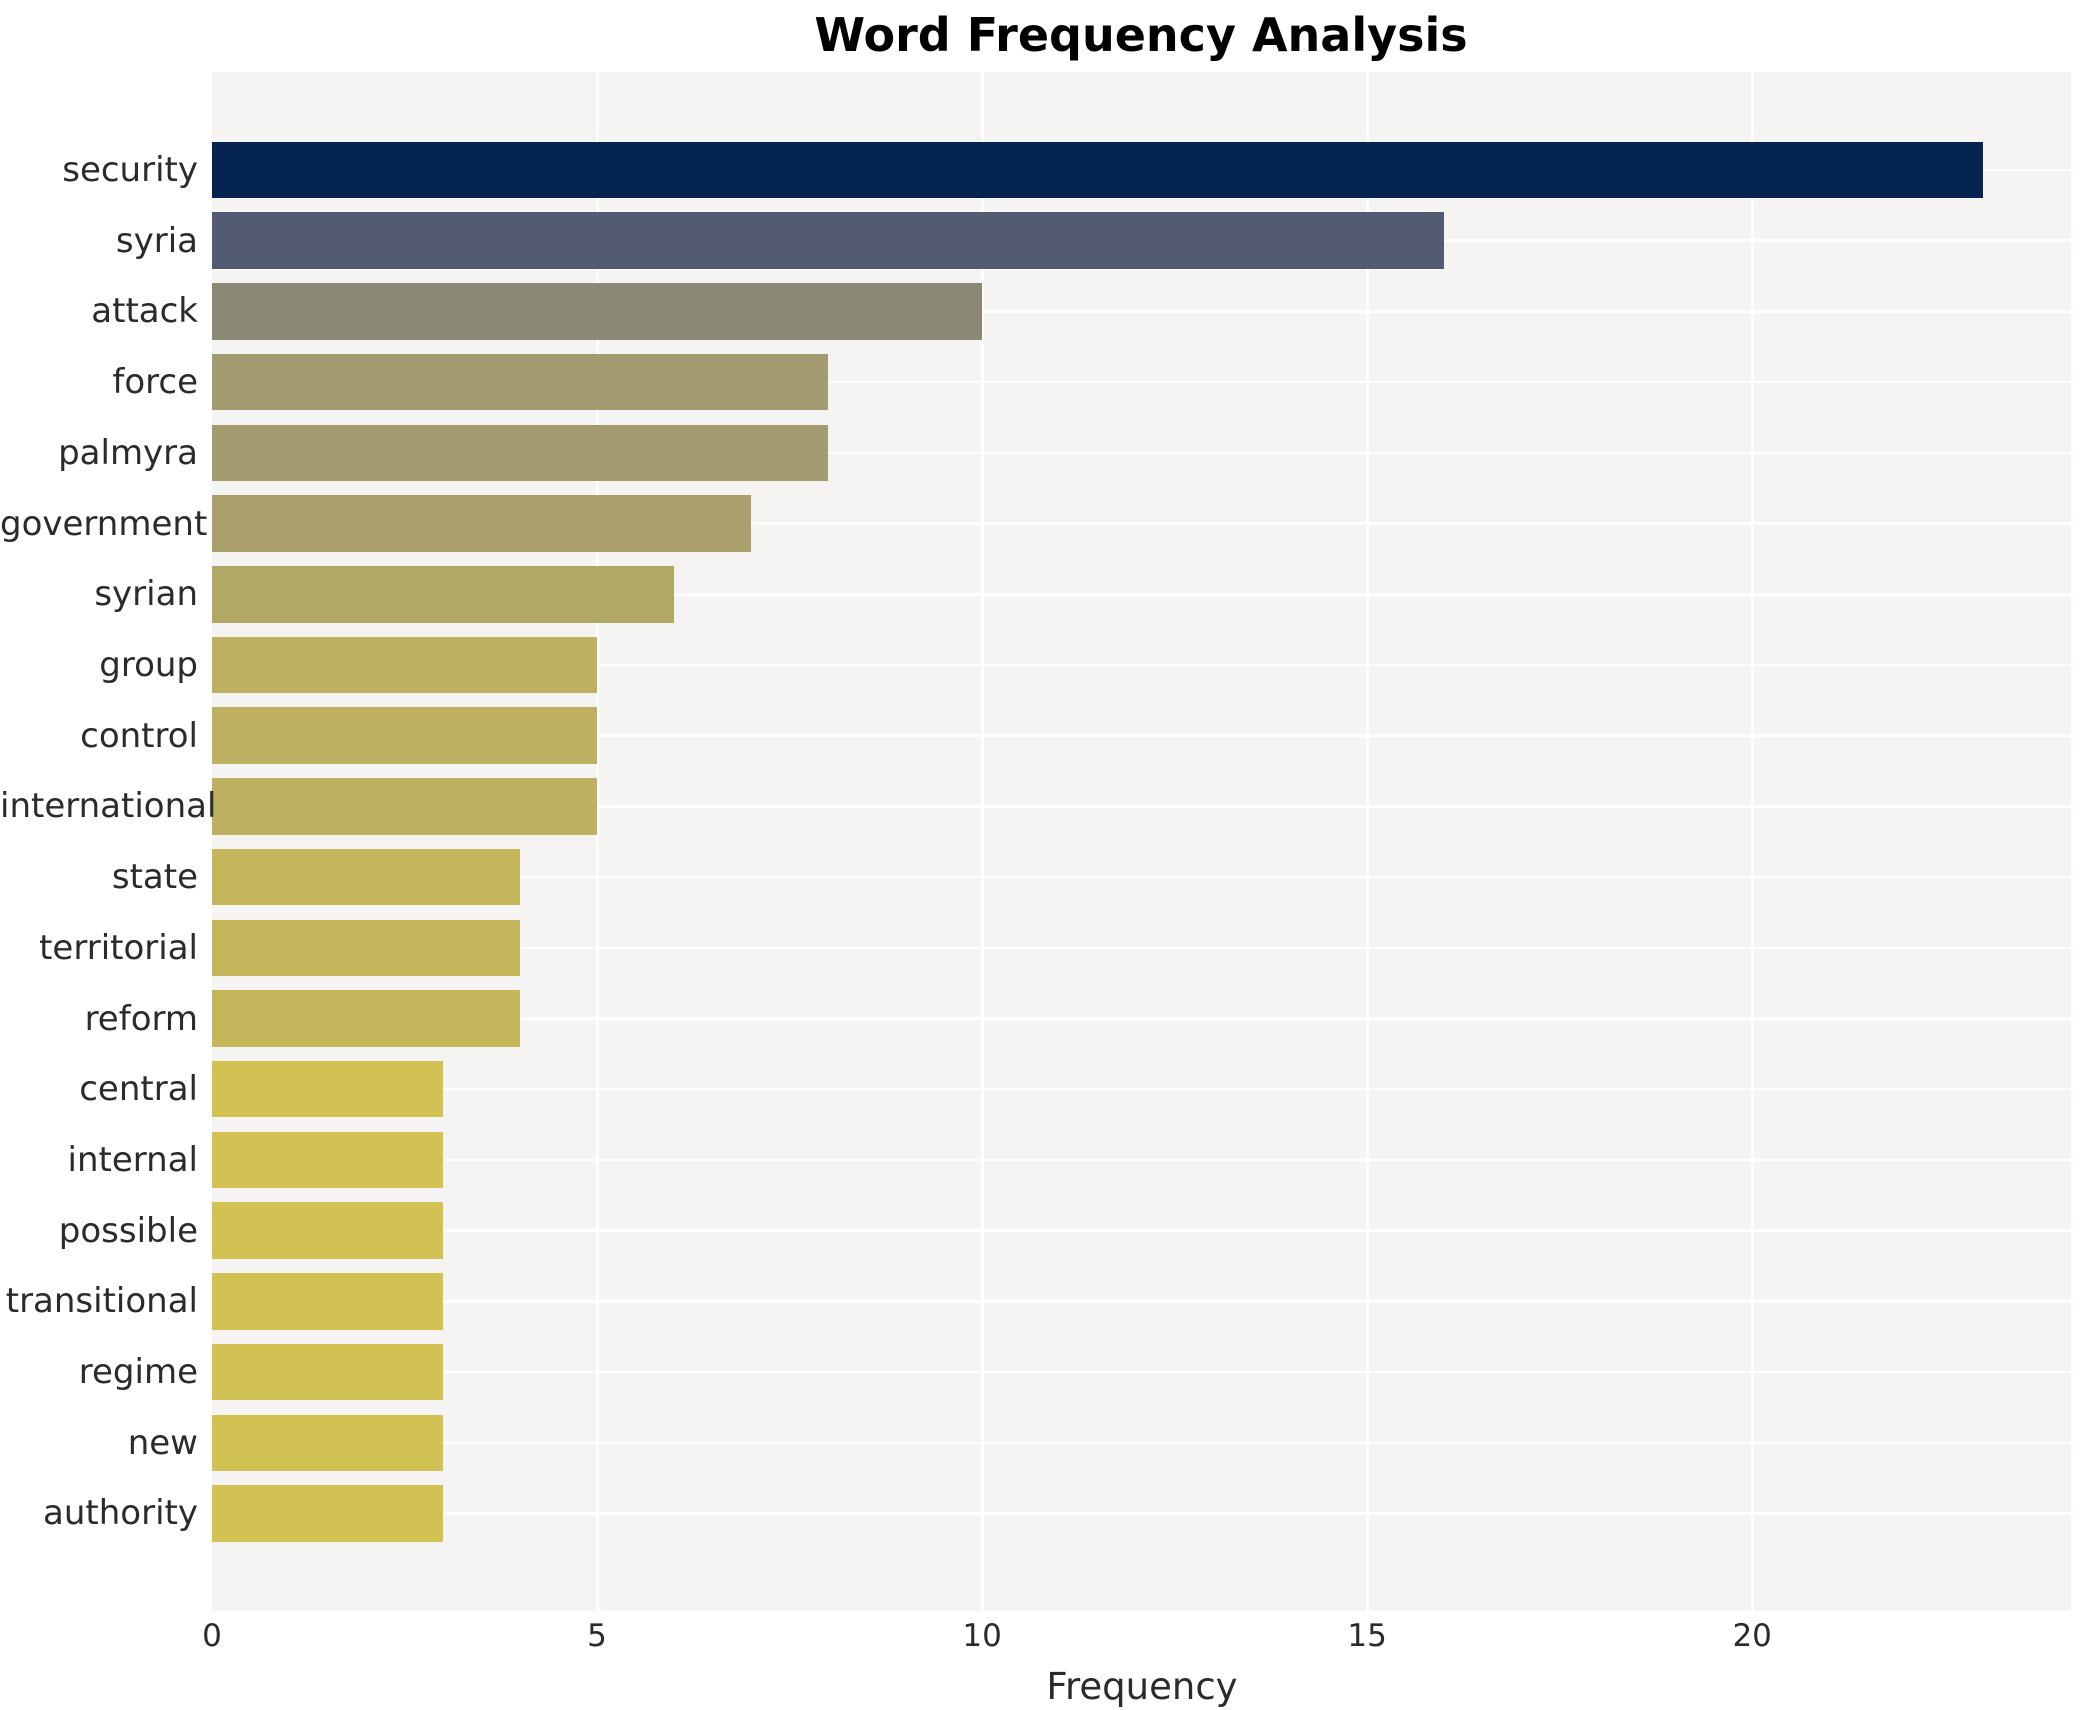 Image resolution: width=2091 pixels, height=1710 pixels. Describe the element at coordinates (162, 1442) in the screenshot. I see `y-label-new: new` at that location.